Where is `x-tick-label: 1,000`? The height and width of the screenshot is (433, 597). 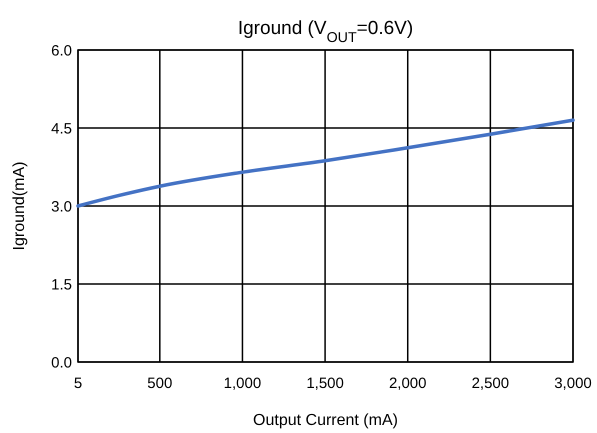
x-tick-label: 1,000 is located at coordinates (243, 383).